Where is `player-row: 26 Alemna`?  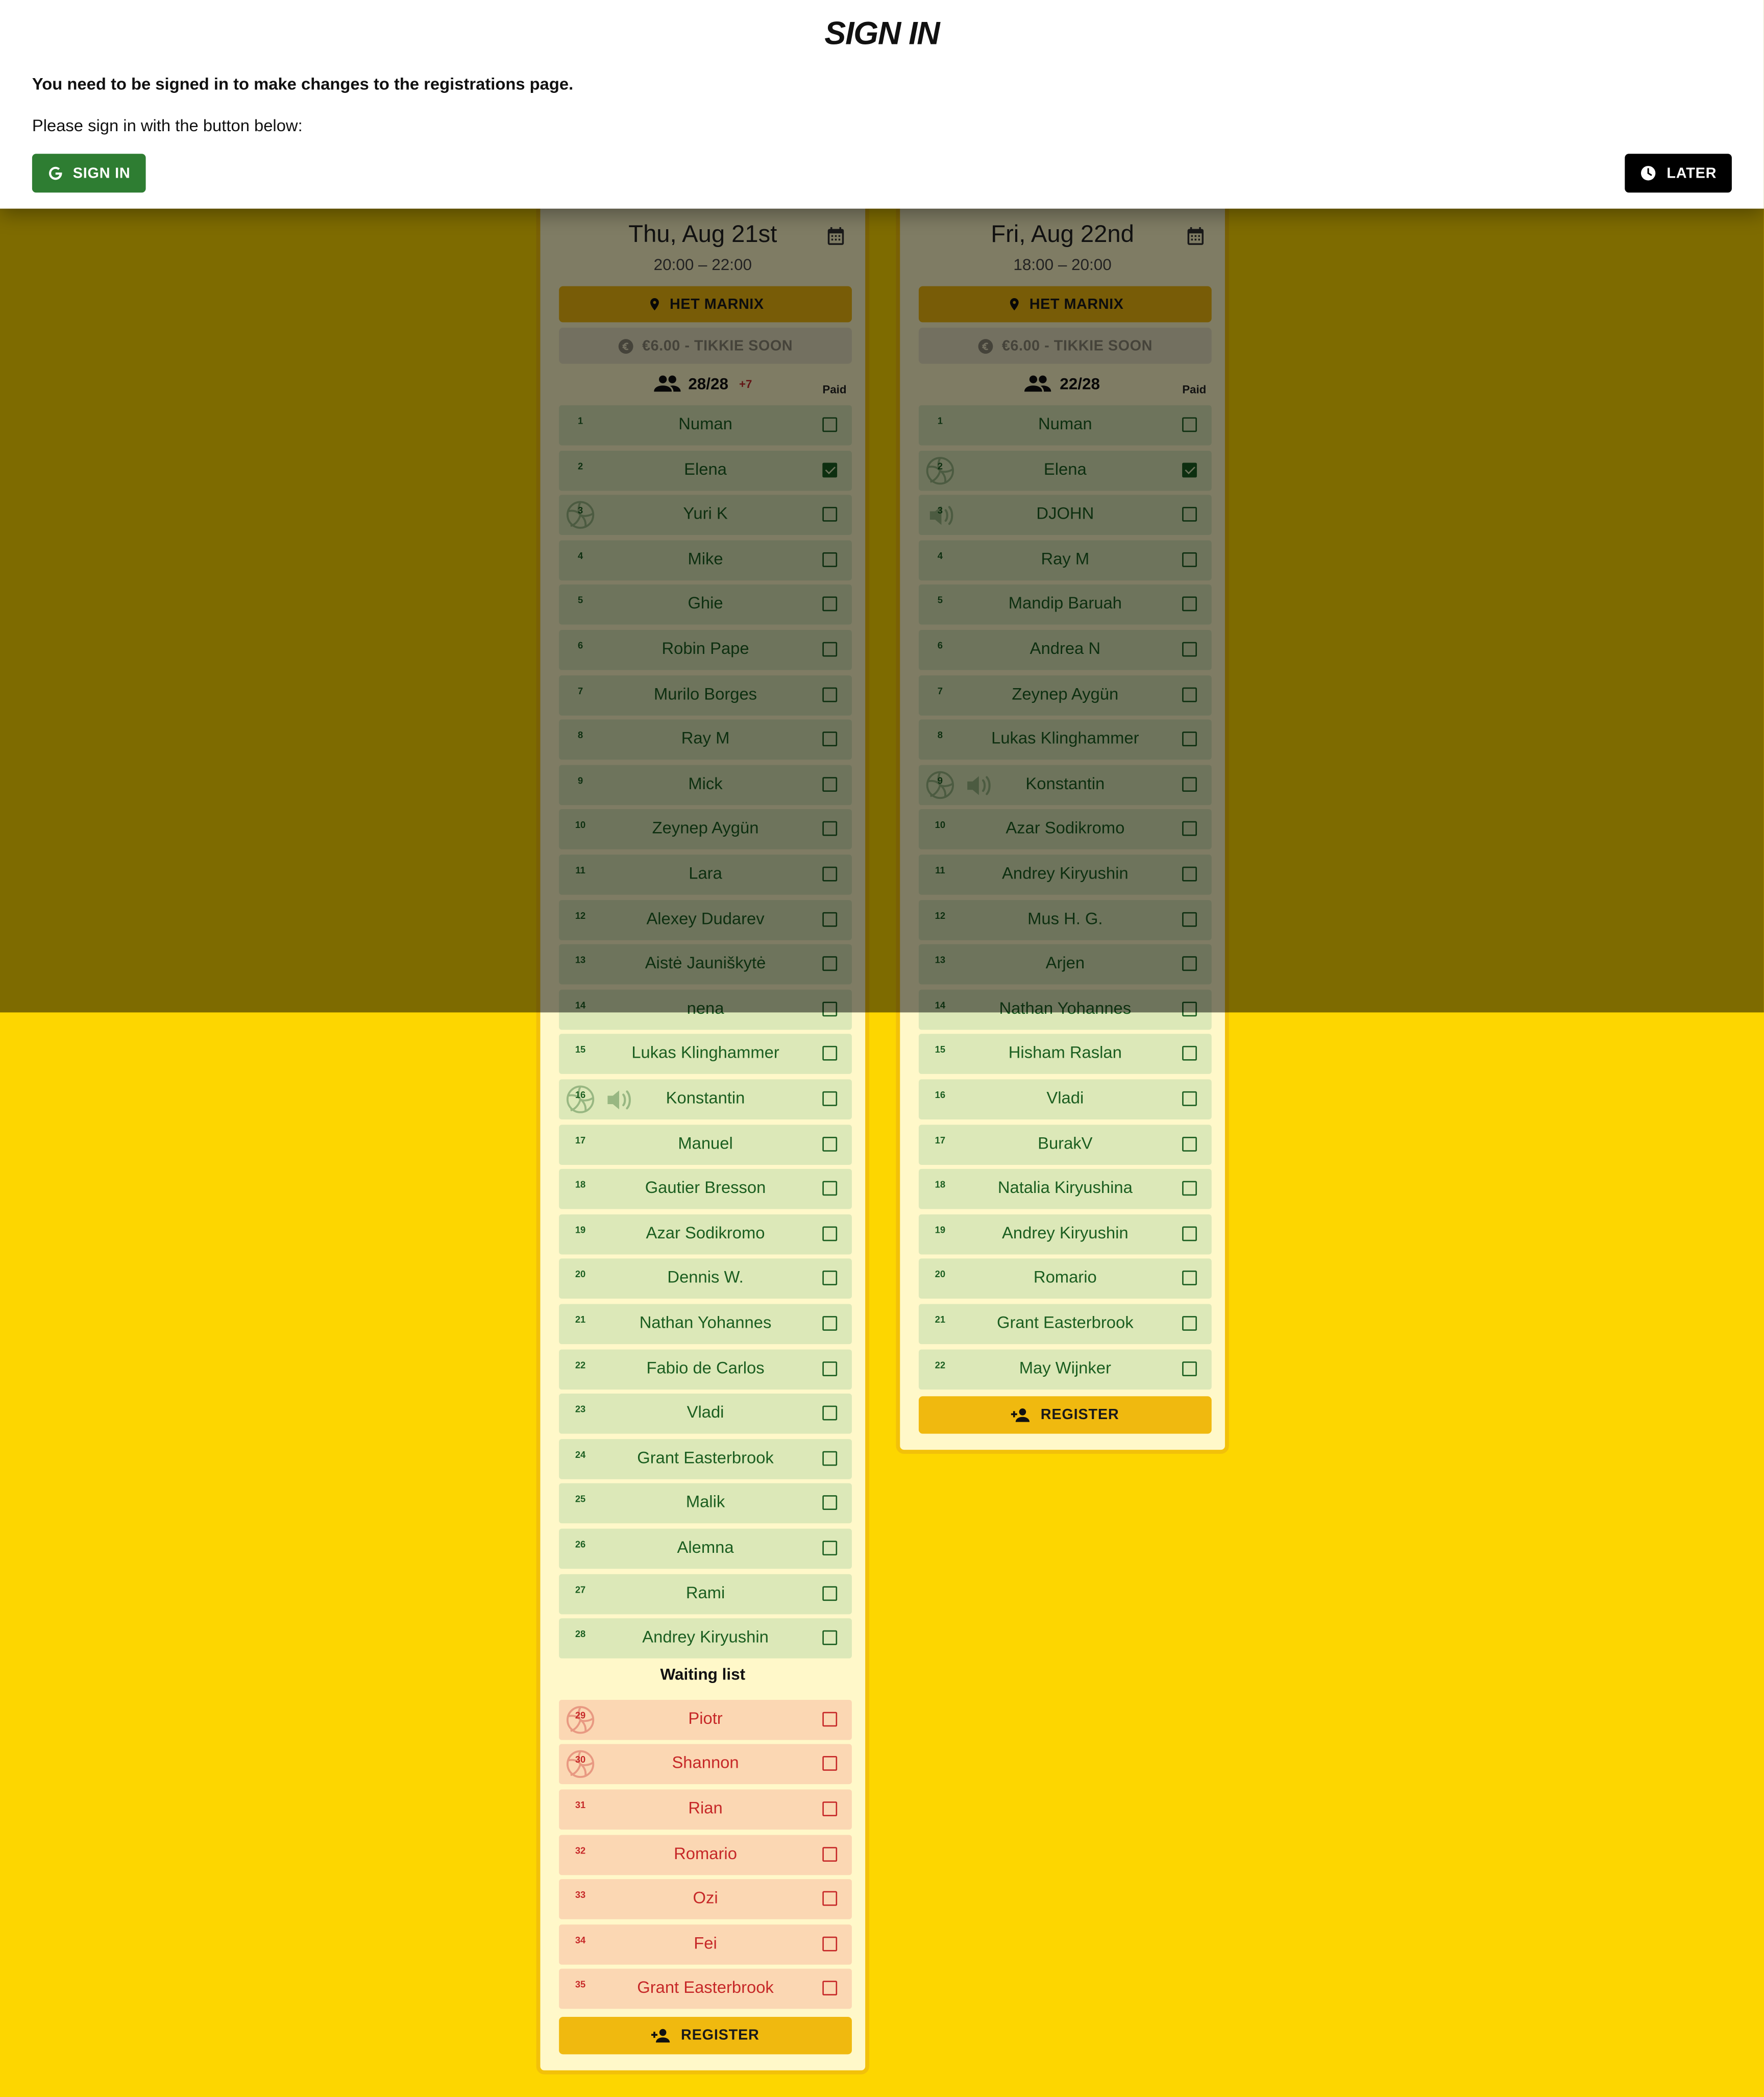
player-row: 26 Alemna is located at coordinates (705, 1549).